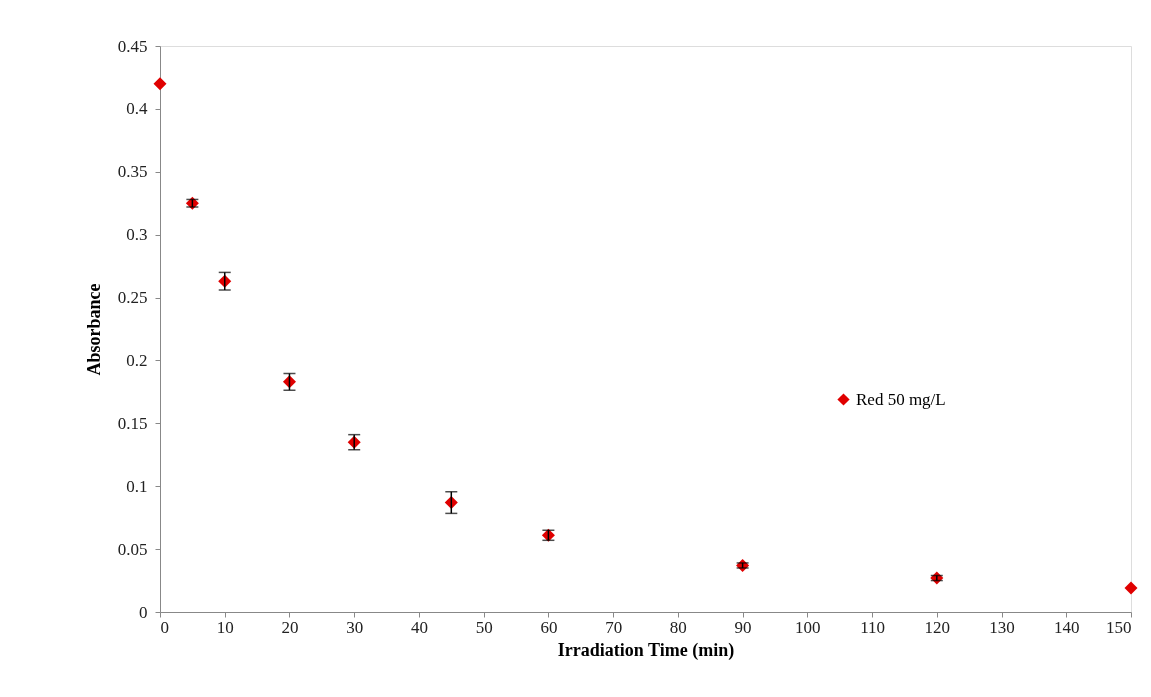  Describe the element at coordinates (137, 109) in the screenshot. I see `y-tick-label: 0.4` at that location.